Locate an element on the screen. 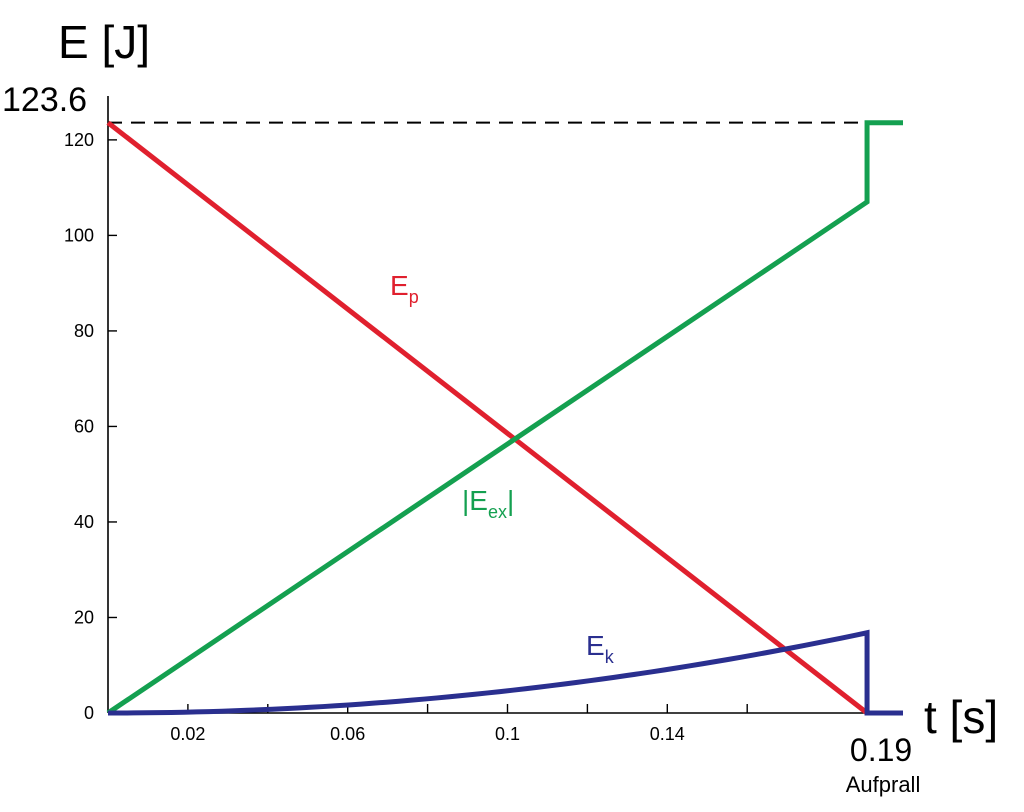 This screenshot has width=1024, height=812. series-label-ek: Ek is located at coordinates (600, 648).